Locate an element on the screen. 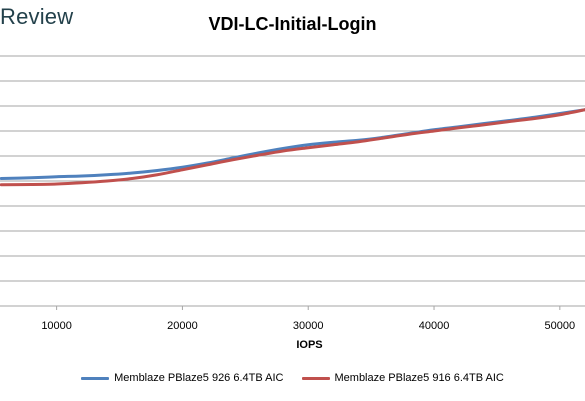  legend-label-series-2: Memblaze PBlaze5 916 6.4TB AIC is located at coordinates (419, 378).